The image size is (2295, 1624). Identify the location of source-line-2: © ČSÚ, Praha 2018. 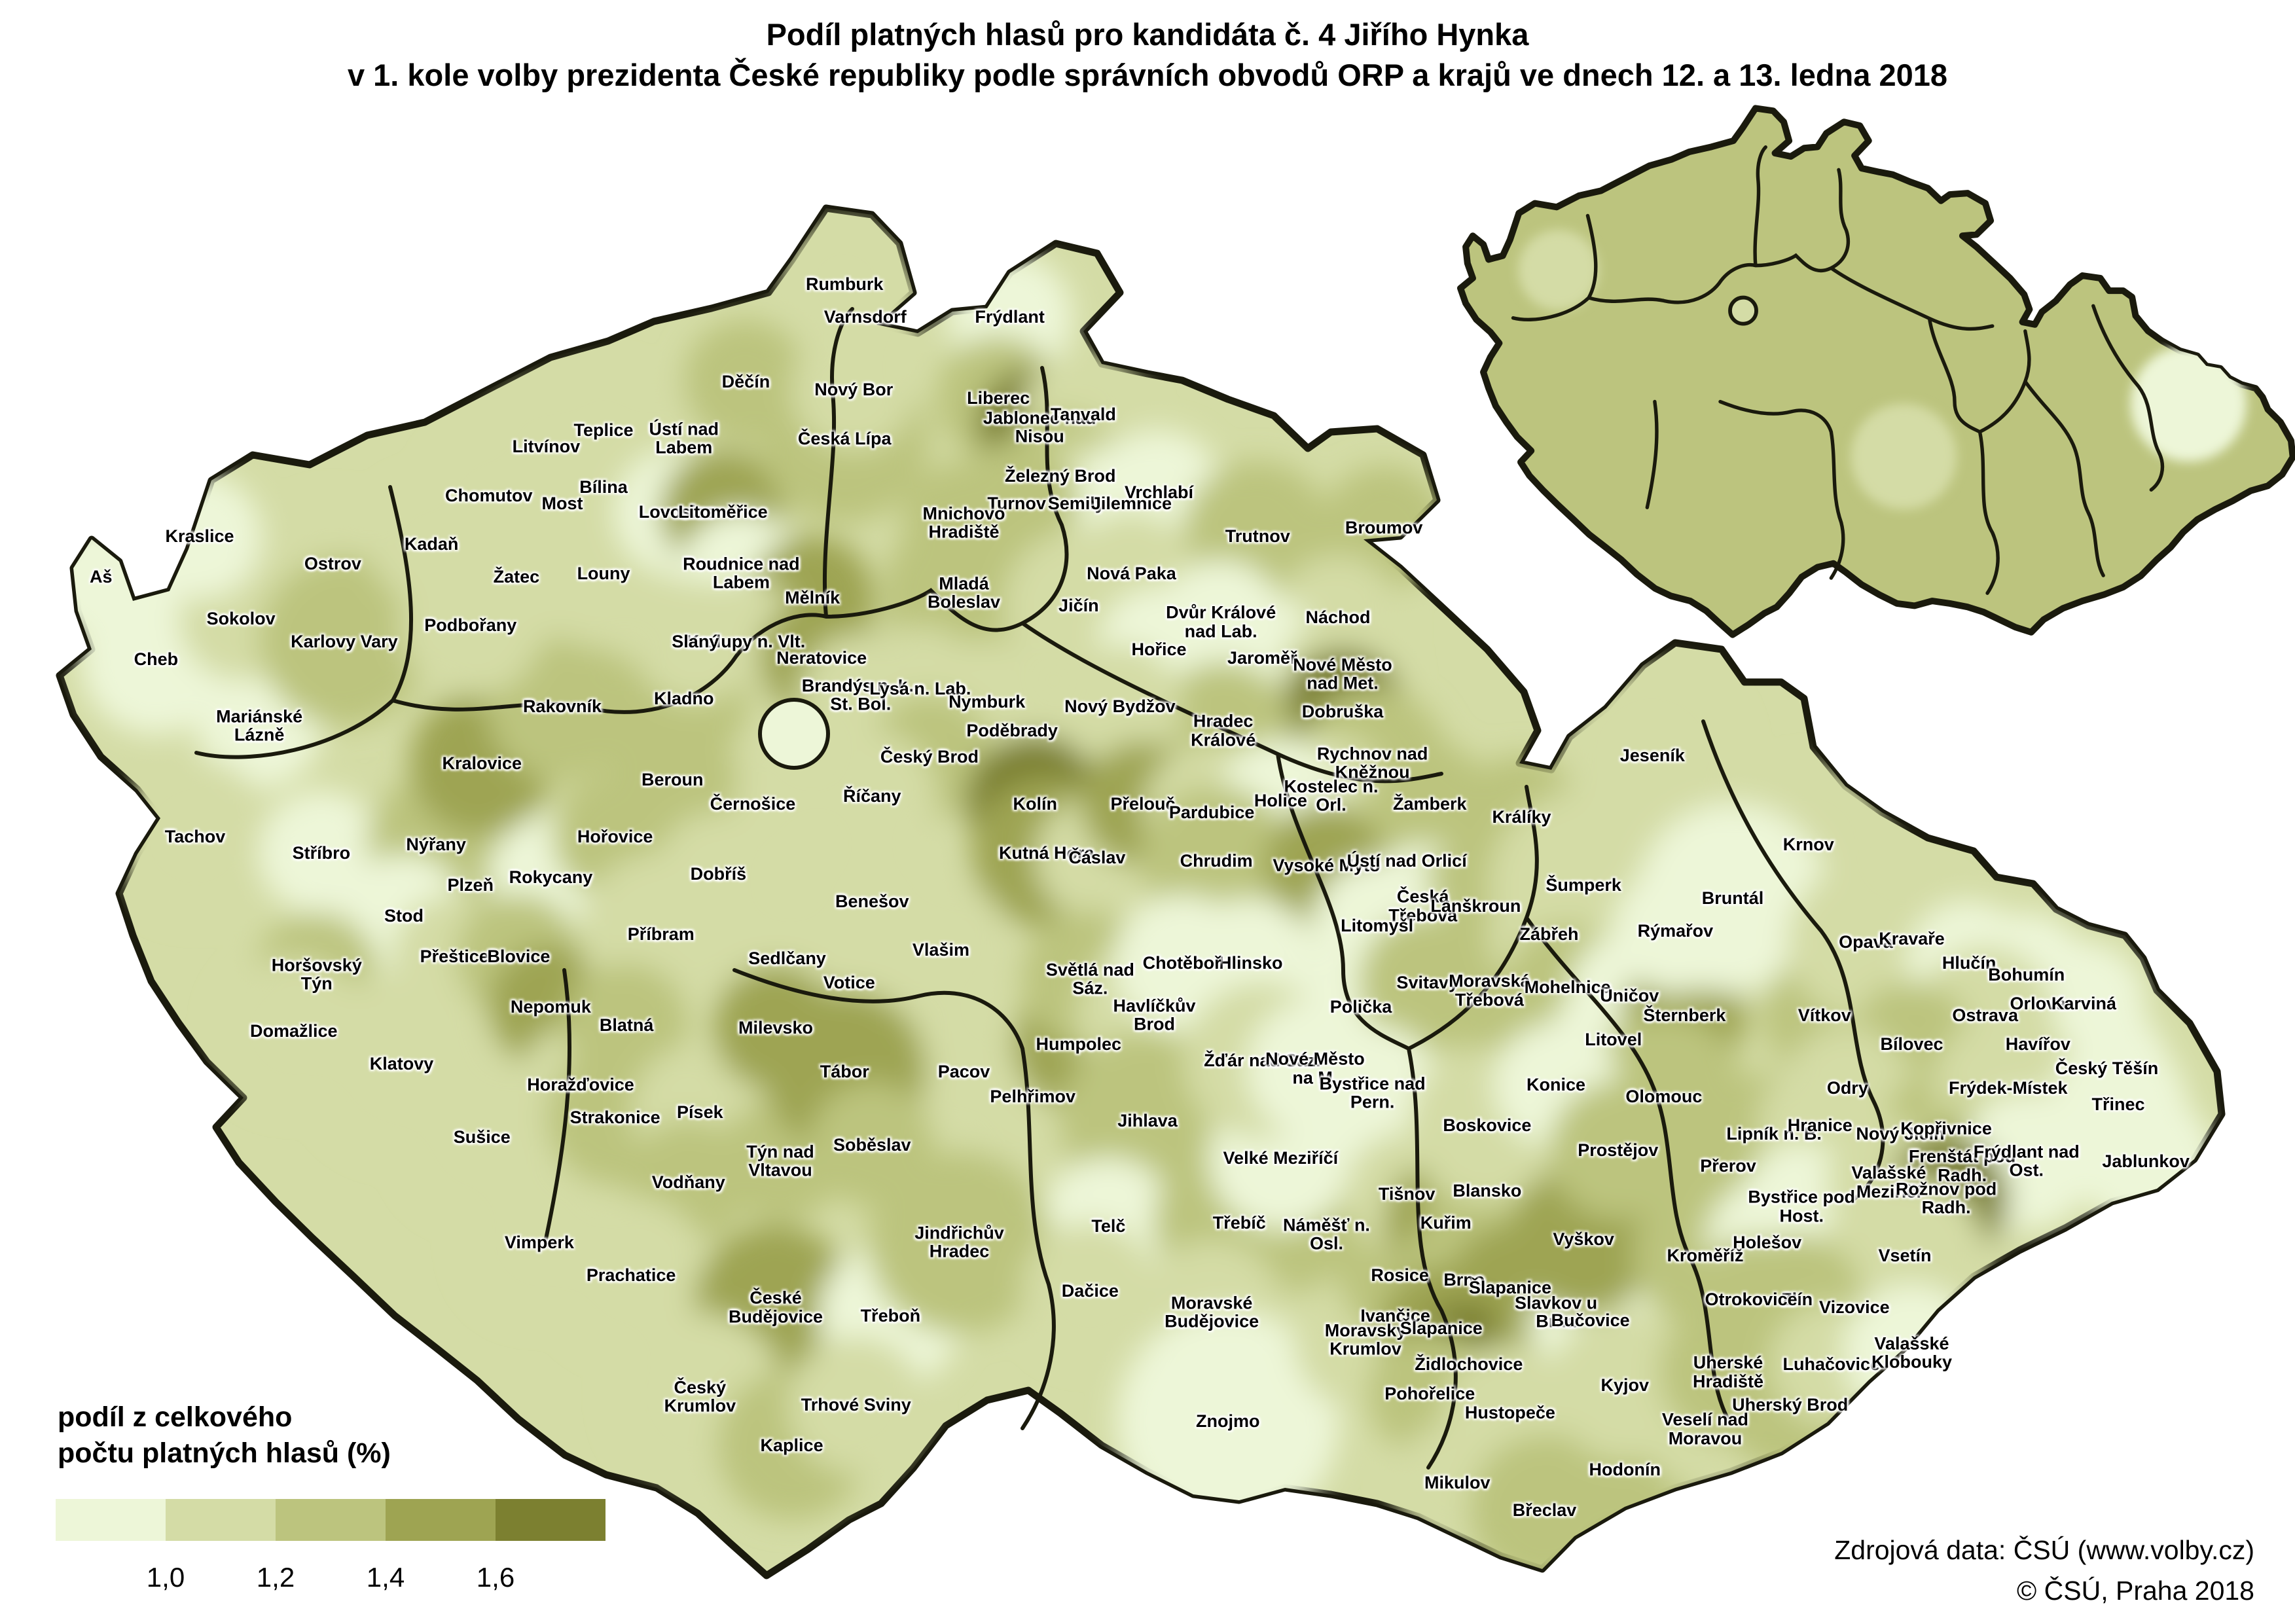
(2135, 1590).